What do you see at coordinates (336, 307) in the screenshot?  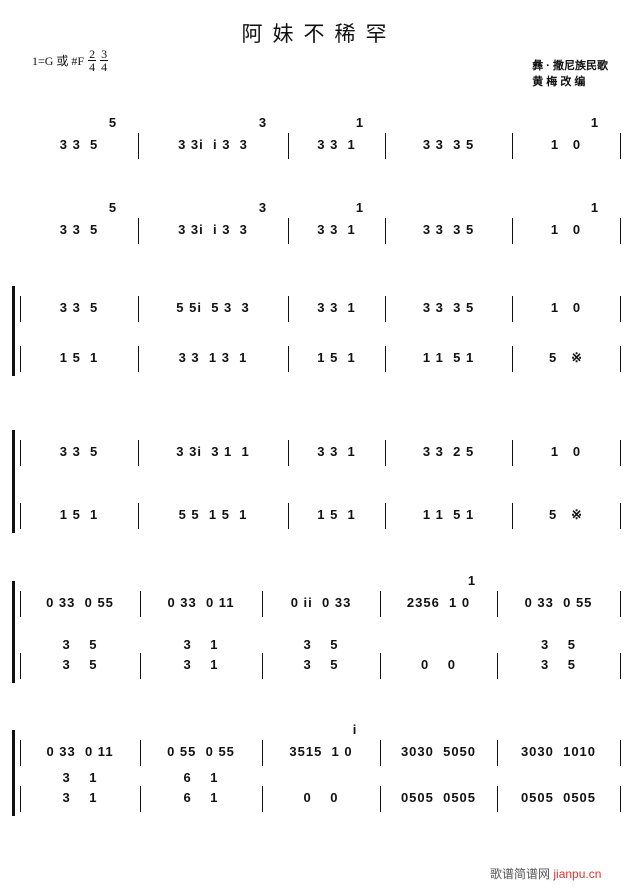 I see `measure: 3 3 1` at bounding box center [336, 307].